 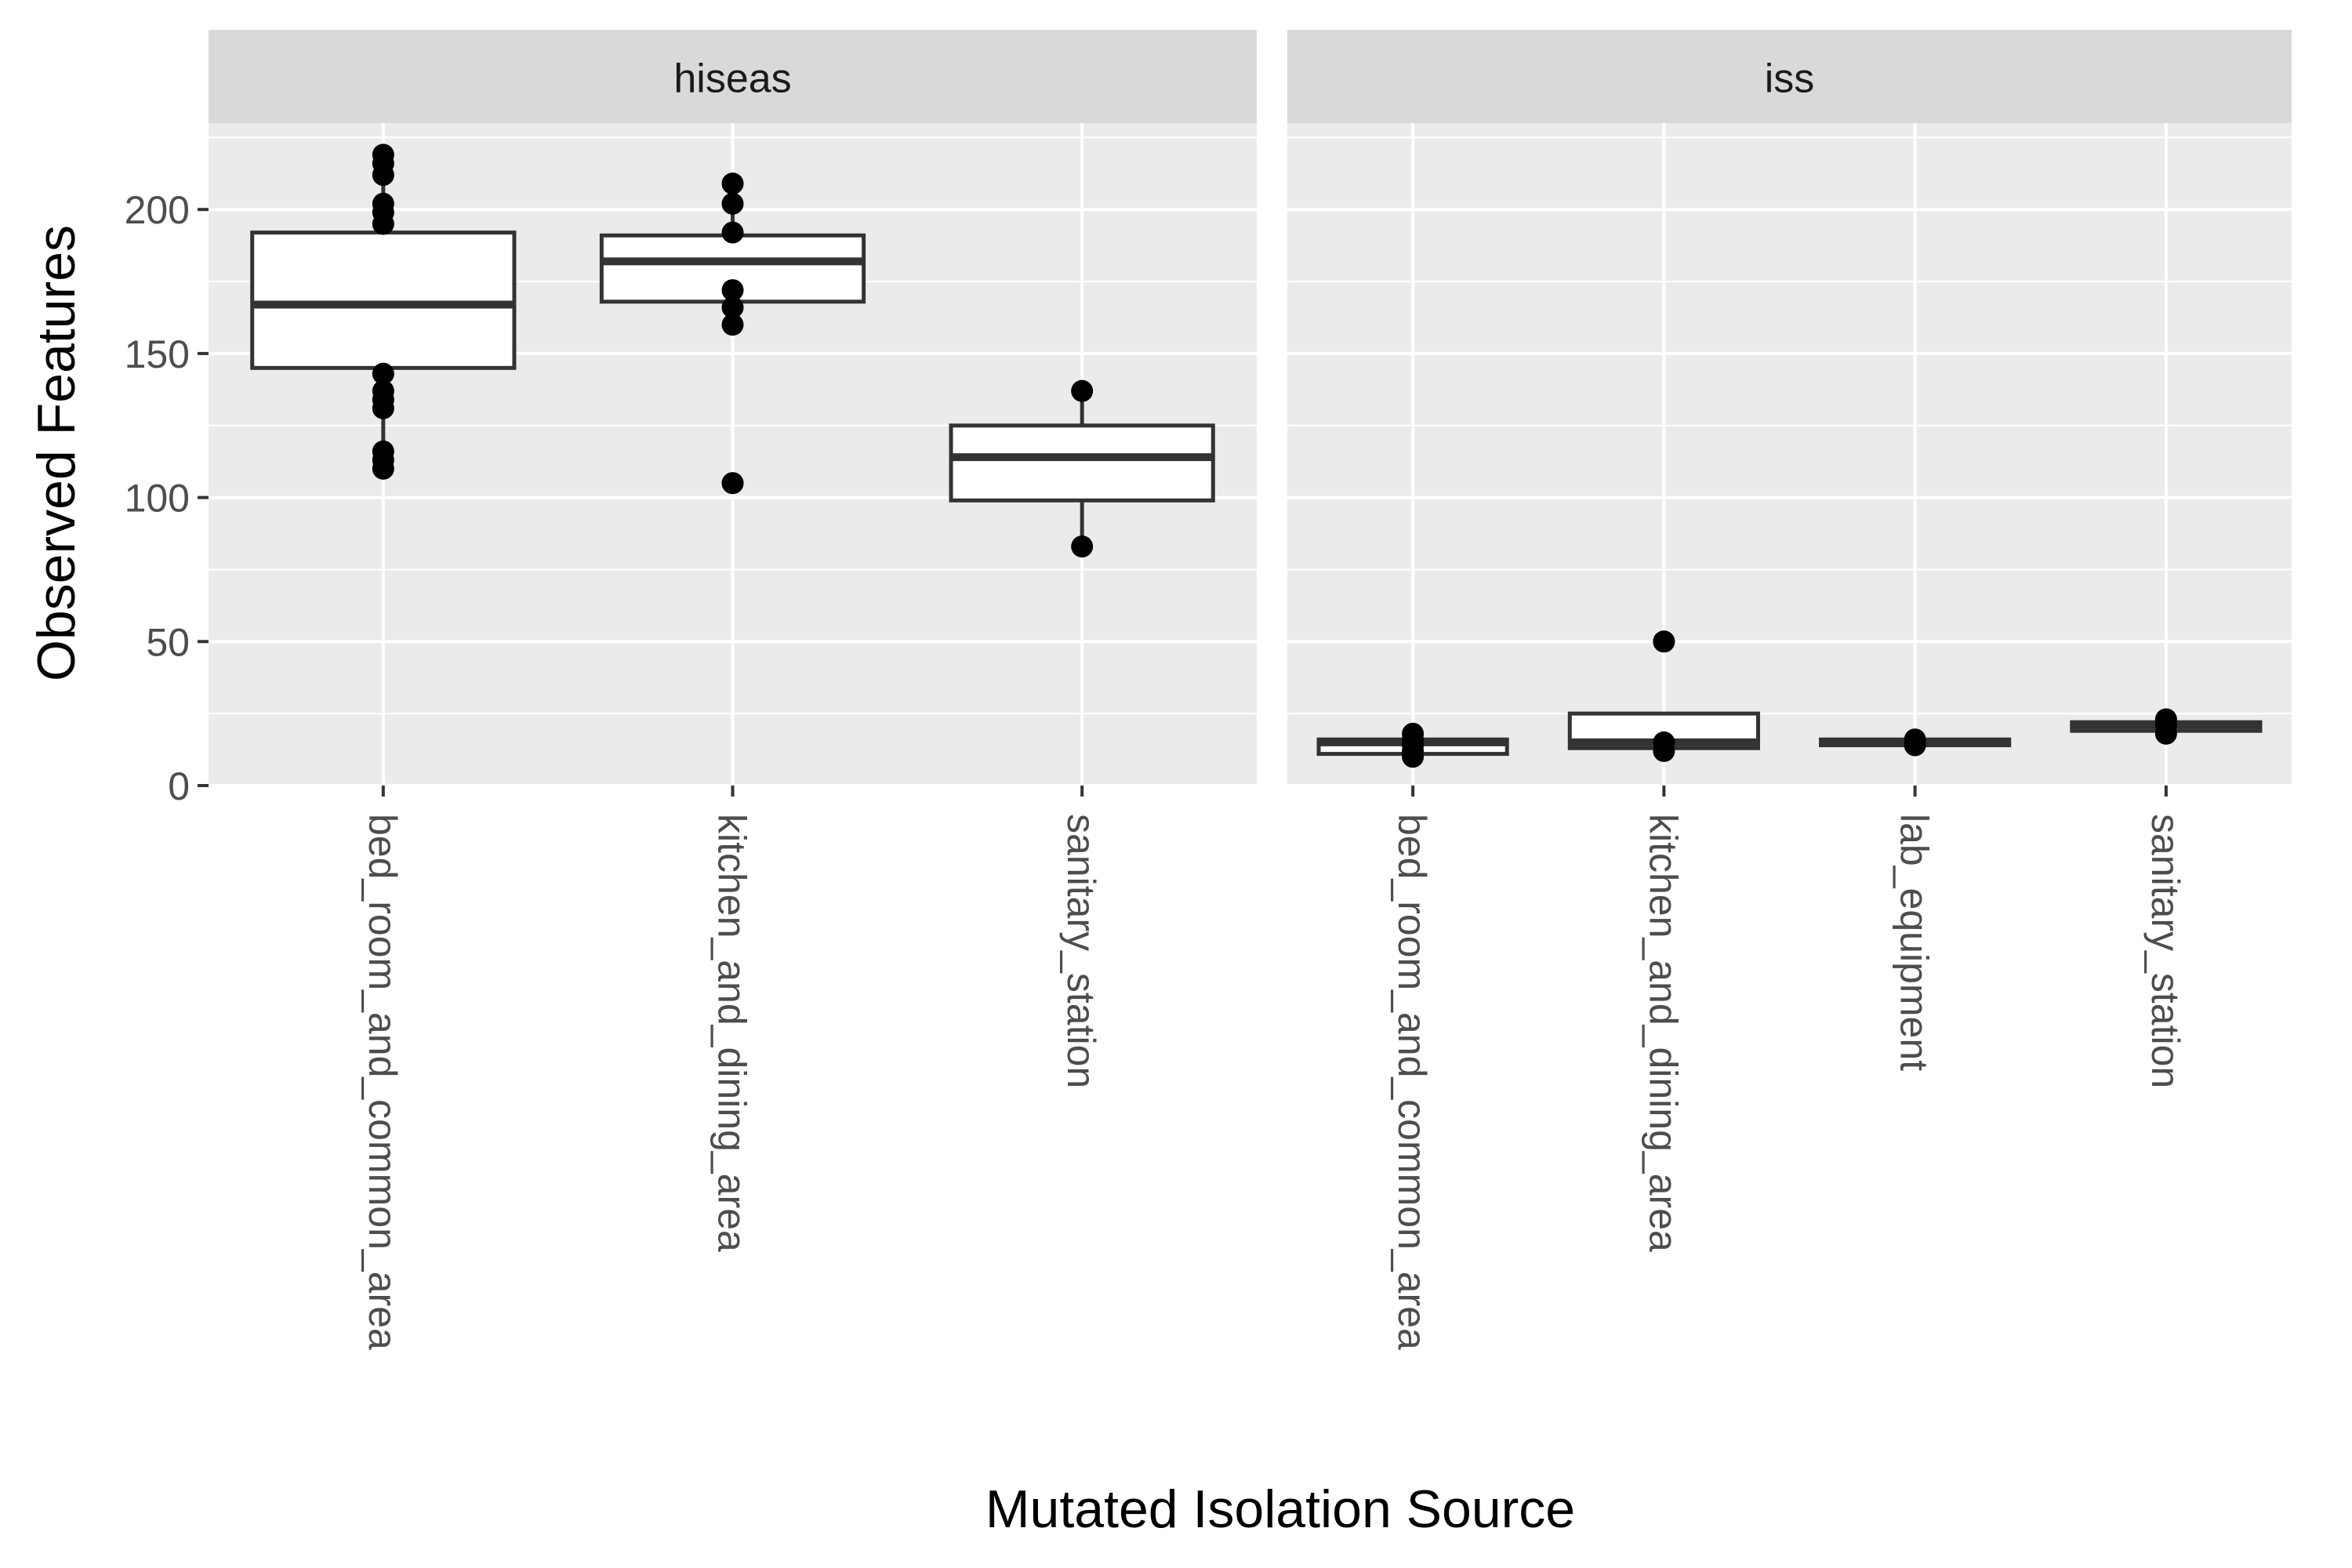 I want to click on box-sanitary_station, so click(x=1082, y=469).